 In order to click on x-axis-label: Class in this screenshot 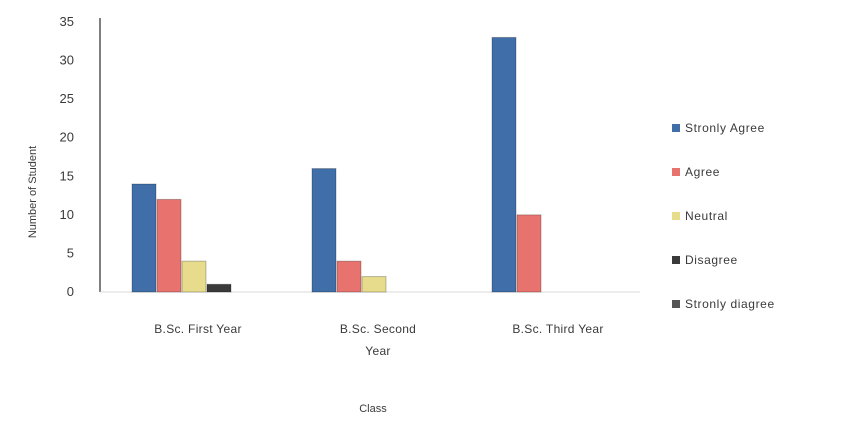, I will do `click(373, 409)`.